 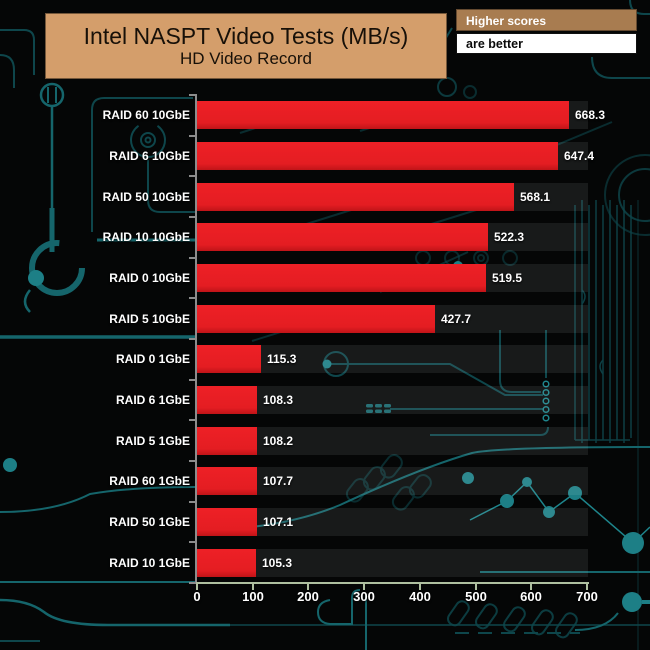 What do you see at coordinates (476, 596) in the screenshot?
I see `x-axis-tick-label: 500` at bounding box center [476, 596].